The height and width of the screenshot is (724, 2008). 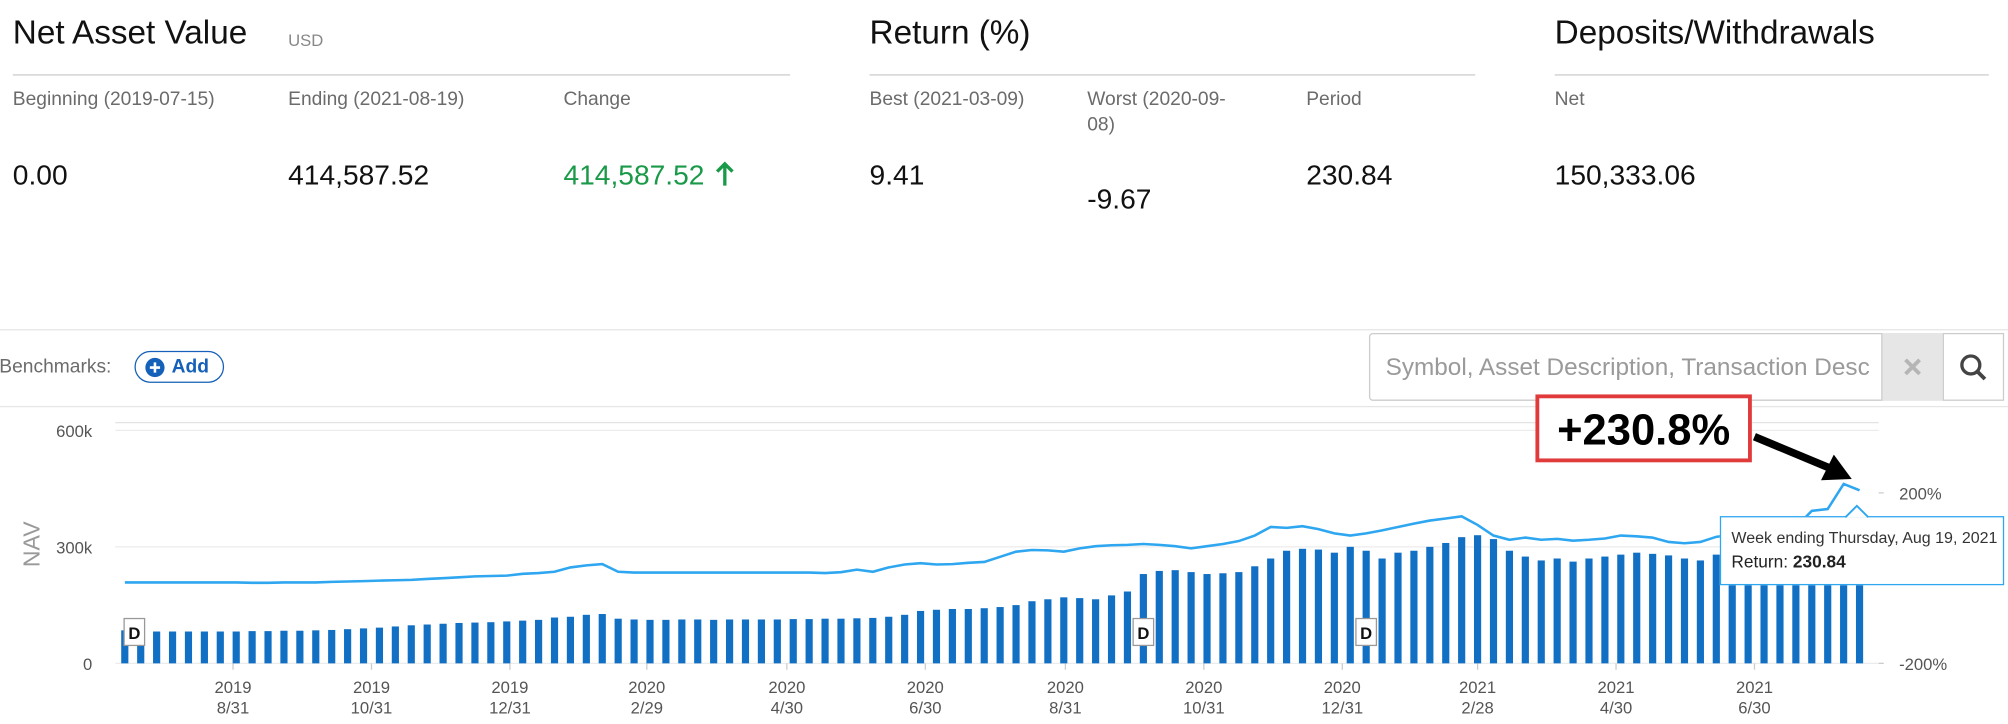 What do you see at coordinates (56, 367) in the screenshot?
I see `benchmarks-label: Benchmarks:` at bounding box center [56, 367].